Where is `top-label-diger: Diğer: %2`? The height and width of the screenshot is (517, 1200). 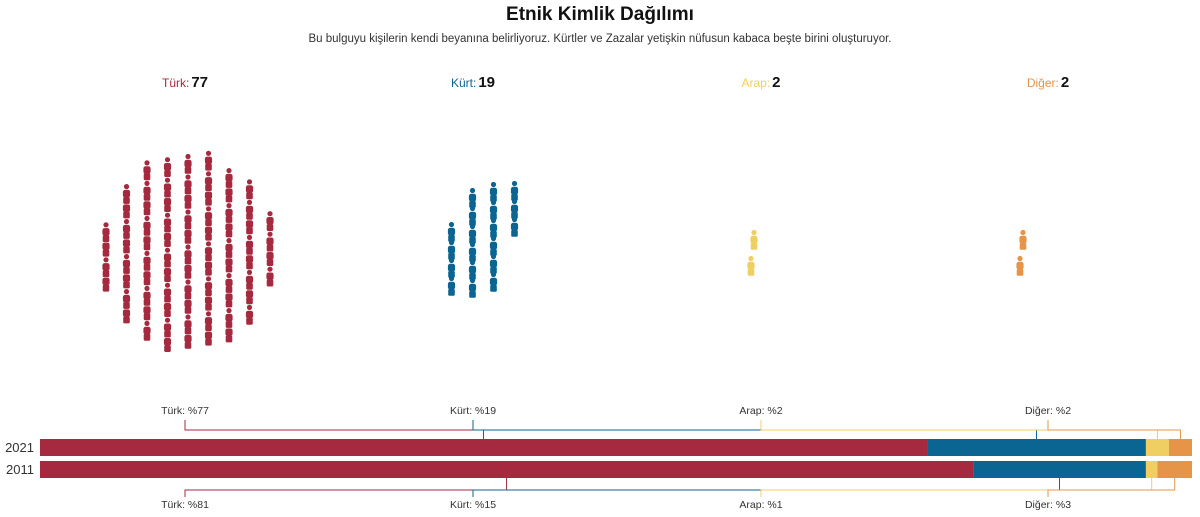 top-label-diger: Diğer: %2 is located at coordinates (1048, 411).